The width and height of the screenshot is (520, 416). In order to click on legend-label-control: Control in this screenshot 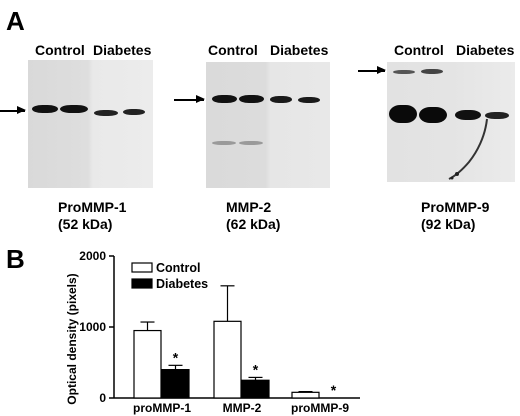, I will do `click(178, 268)`.